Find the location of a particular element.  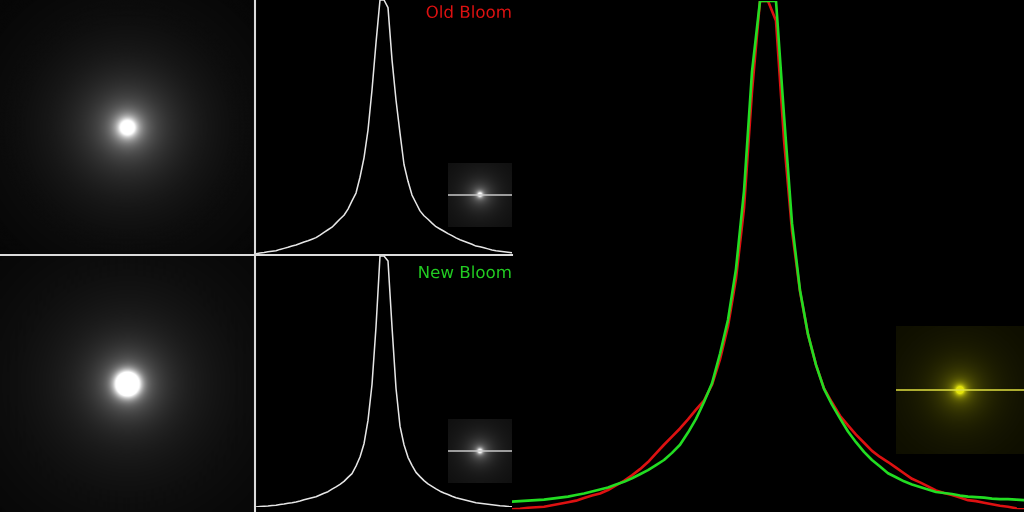

chart-title: Old Bloom is located at coordinates (468, 12).